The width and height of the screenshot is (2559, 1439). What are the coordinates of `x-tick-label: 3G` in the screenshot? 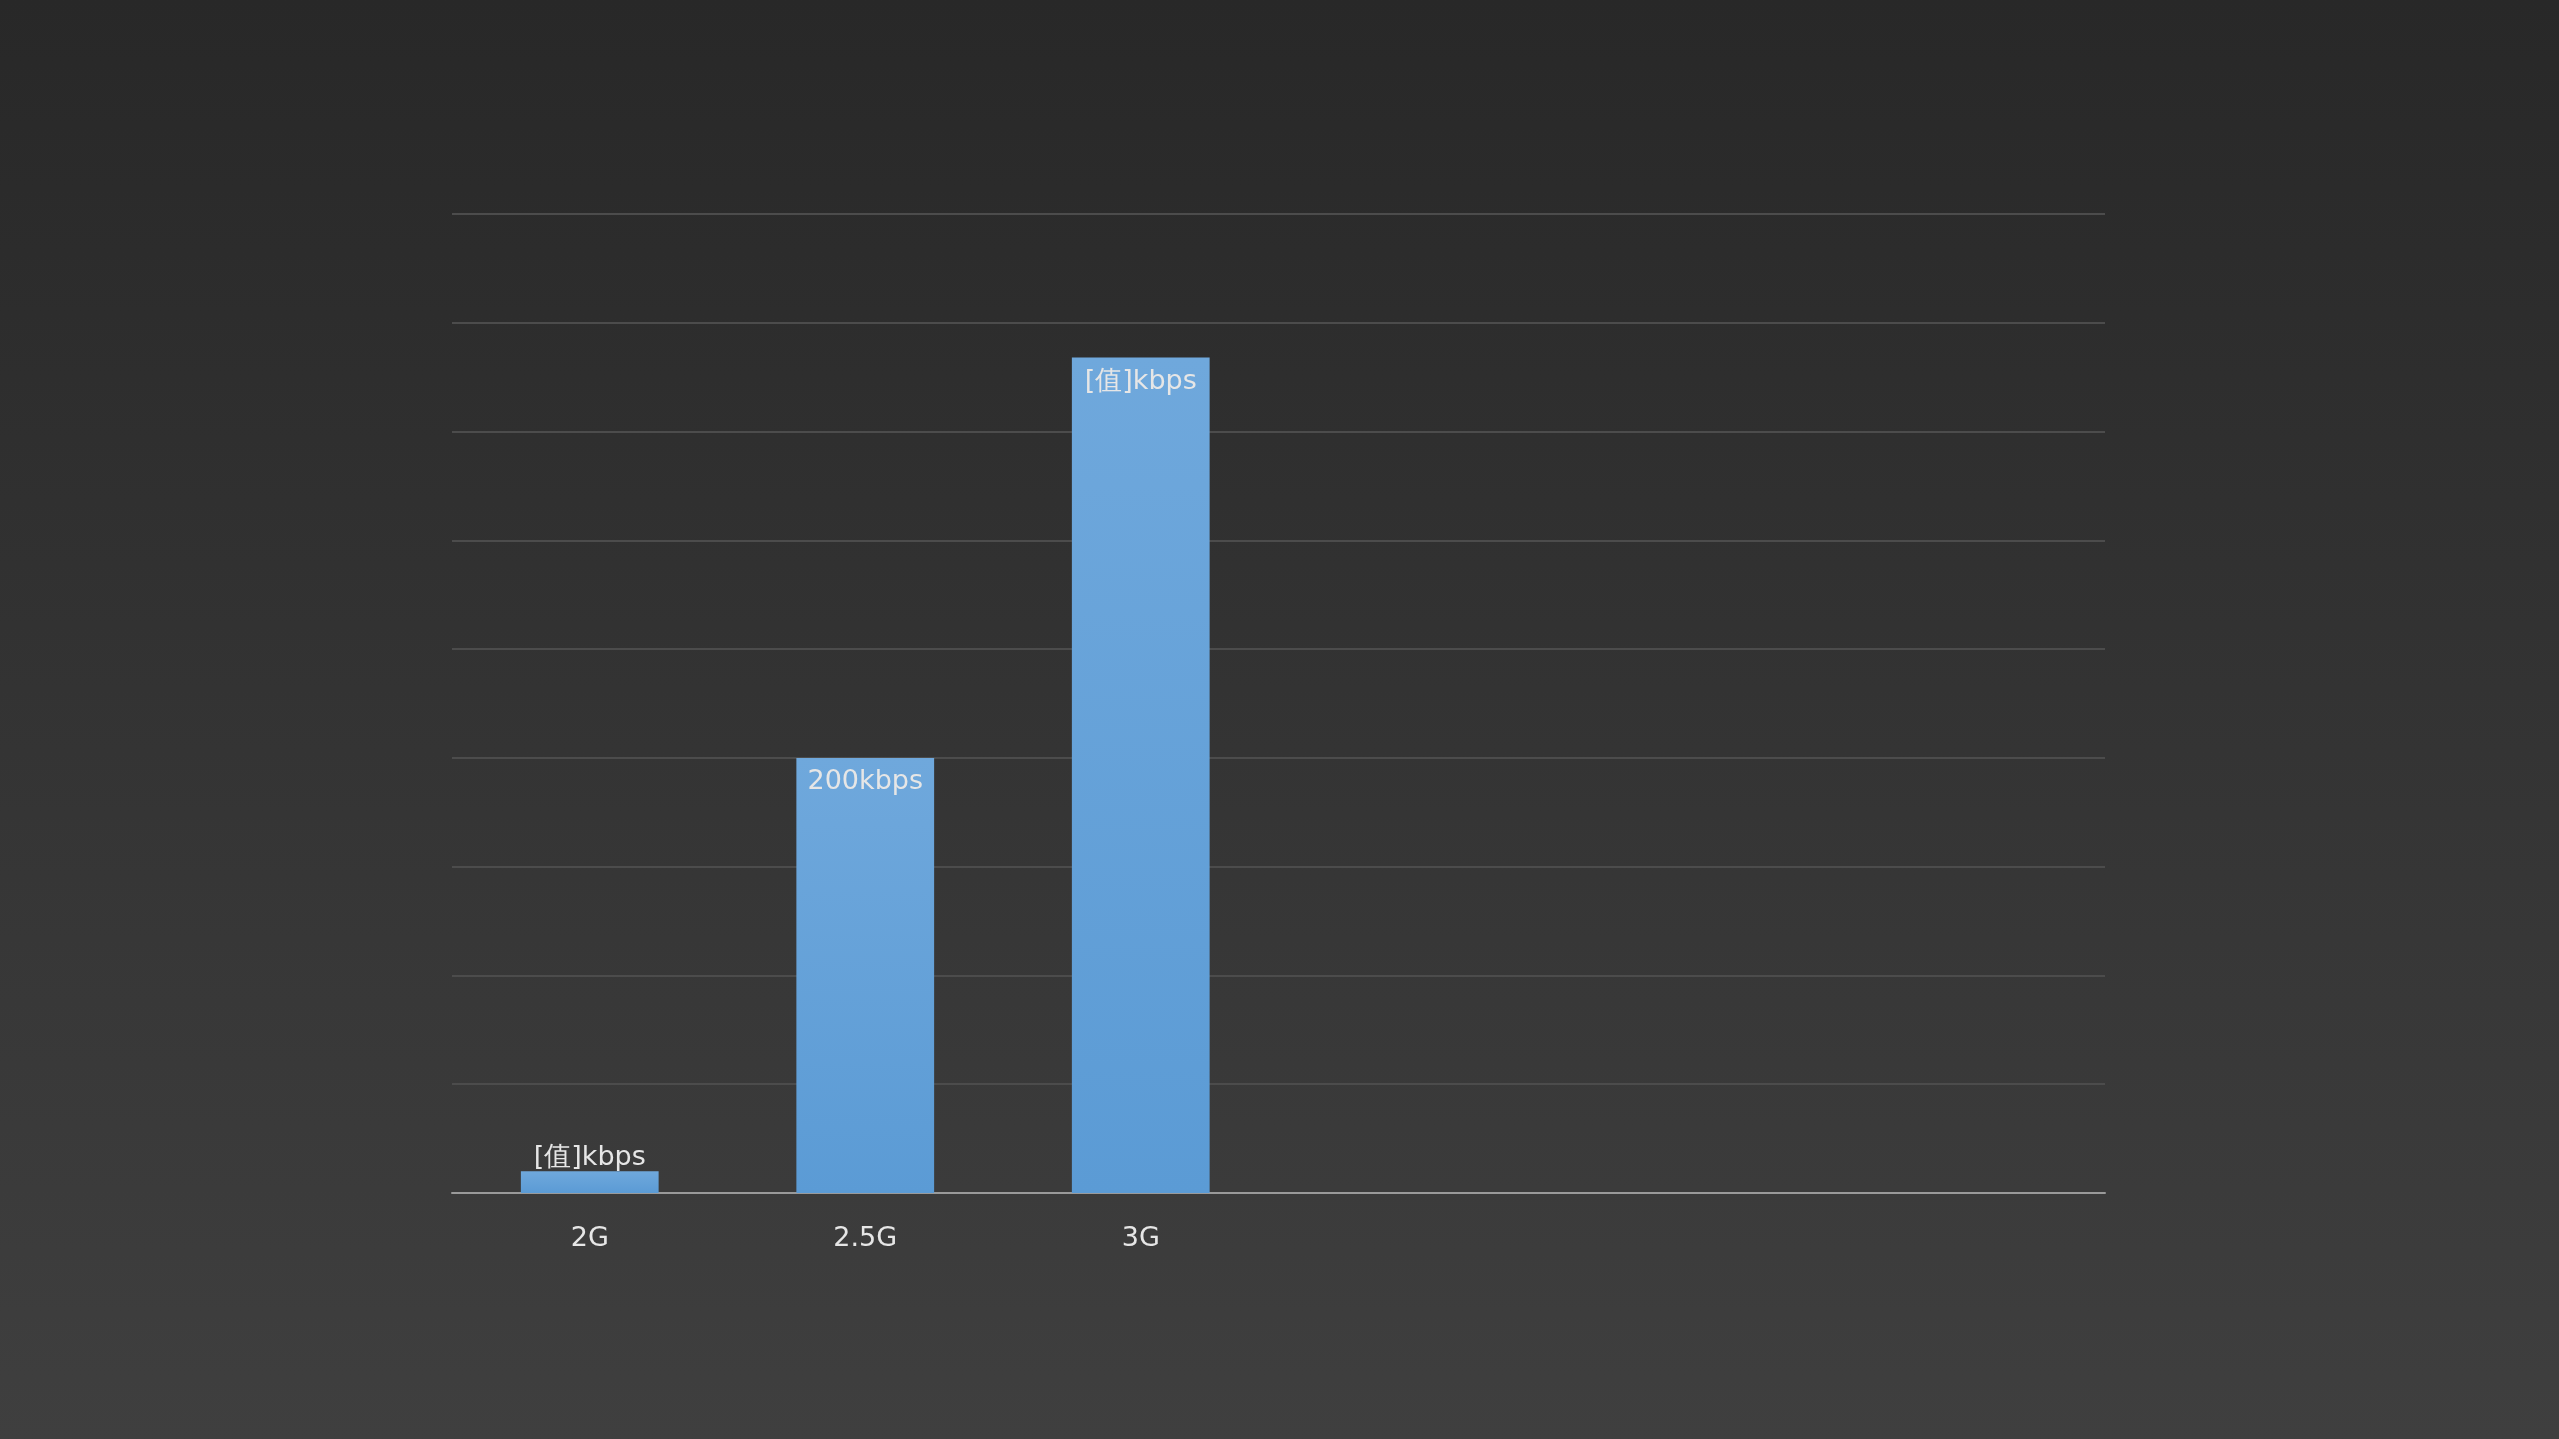 It's located at (1140, 1236).